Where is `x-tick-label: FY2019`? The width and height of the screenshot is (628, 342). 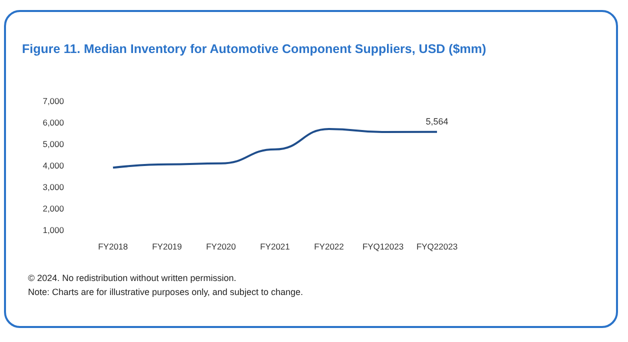
x-tick-label: FY2019 is located at coordinates (167, 247).